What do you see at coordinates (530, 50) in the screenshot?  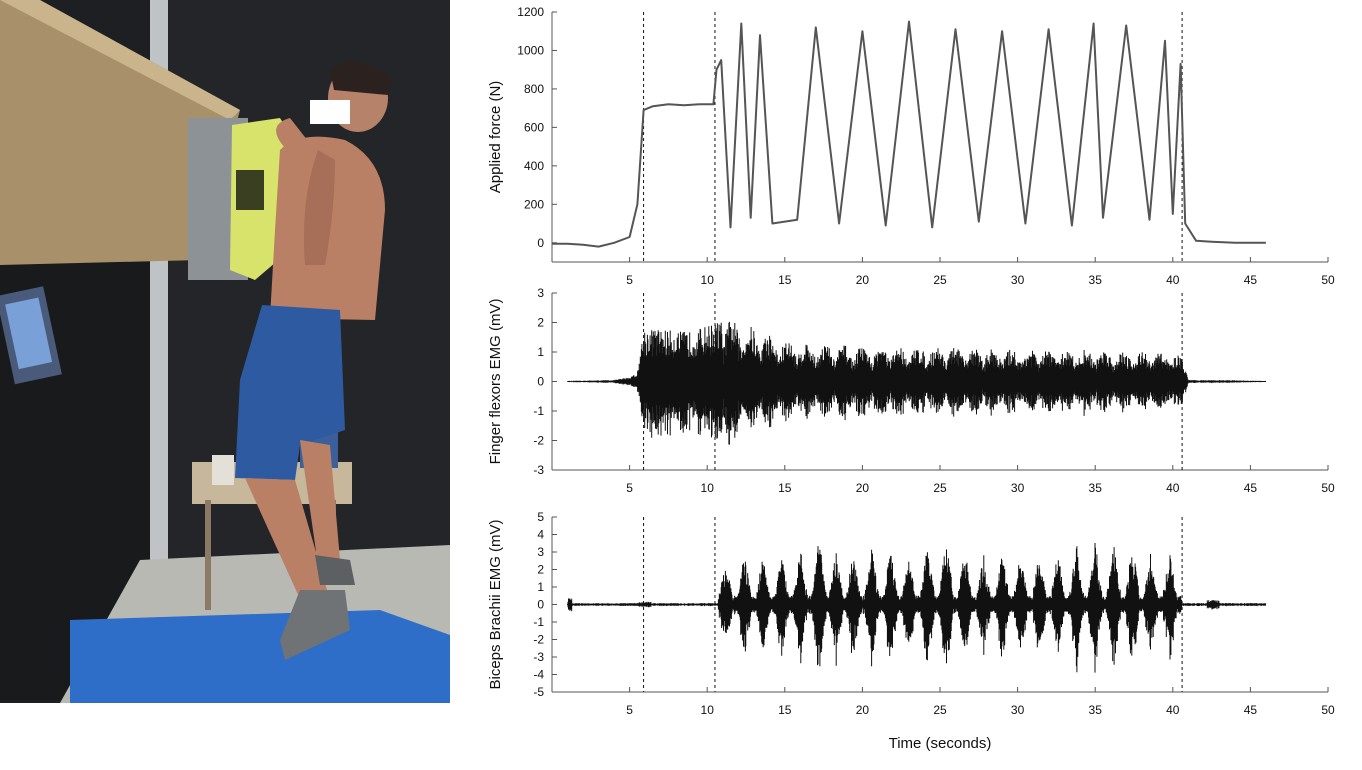 I see `y-tick-label: 1000` at bounding box center [530, 50].